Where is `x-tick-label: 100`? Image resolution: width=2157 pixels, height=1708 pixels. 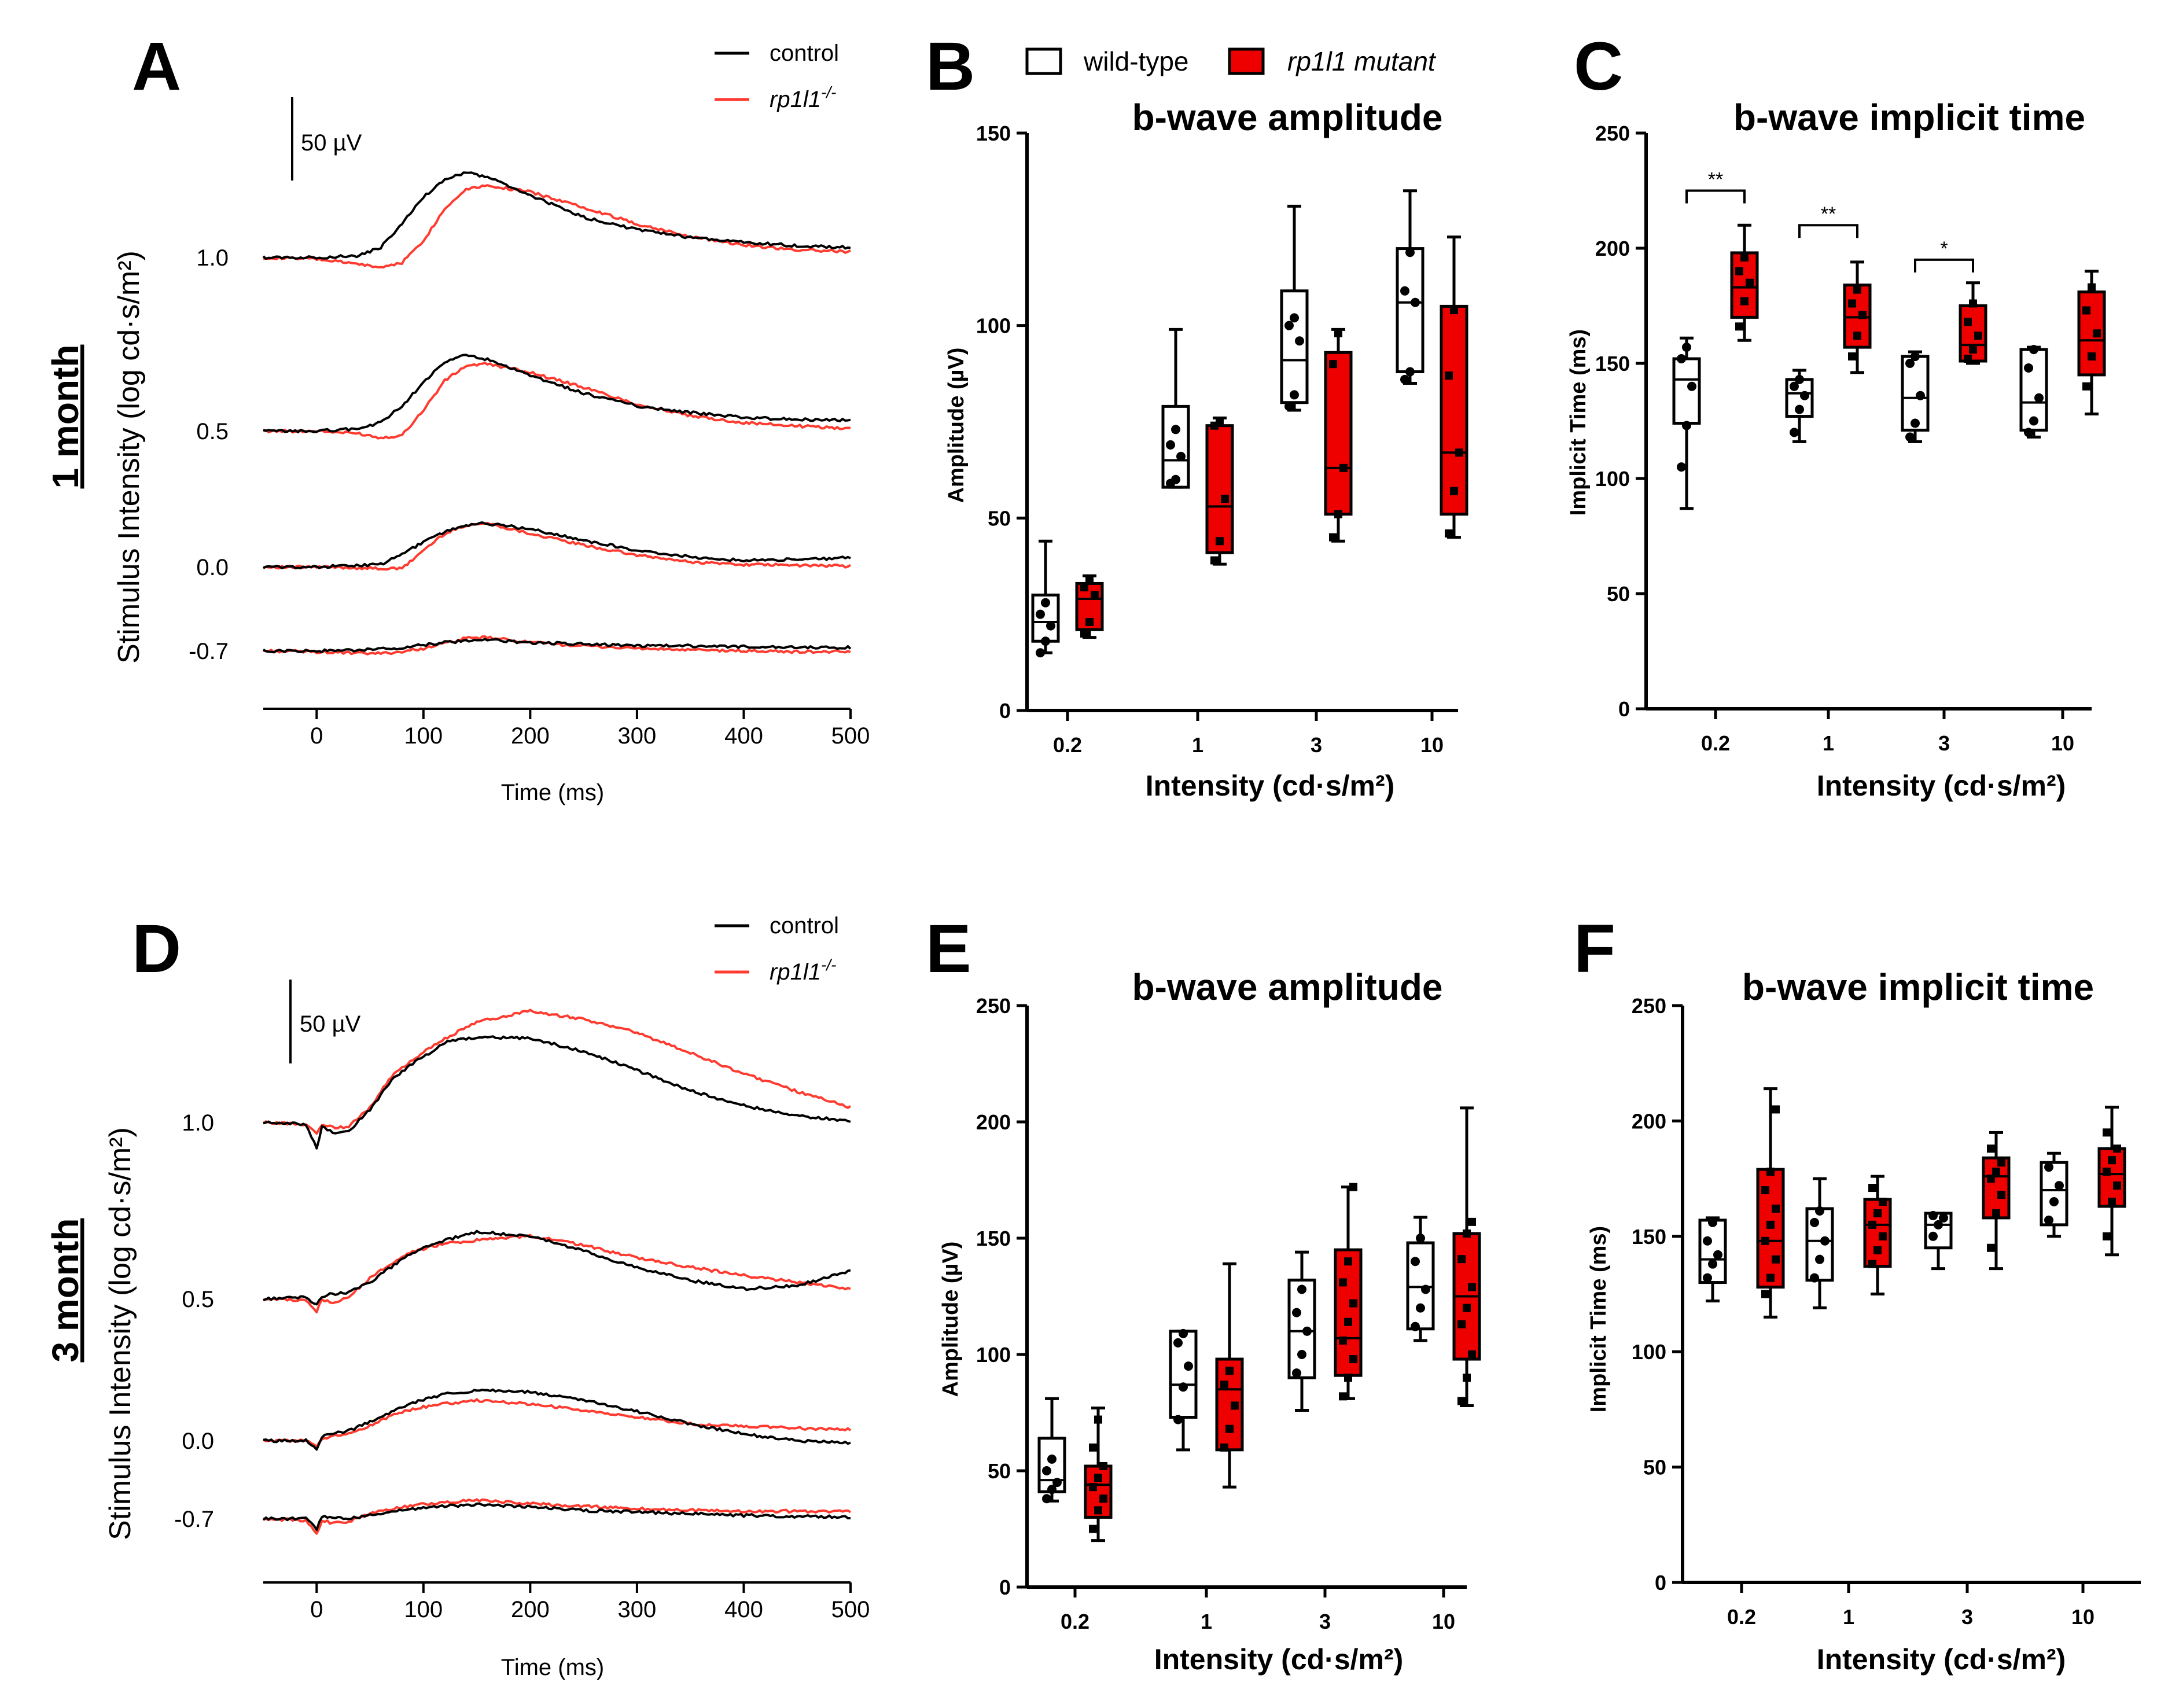
x-tick-label: 100 is located at coordinates (423, 1609).